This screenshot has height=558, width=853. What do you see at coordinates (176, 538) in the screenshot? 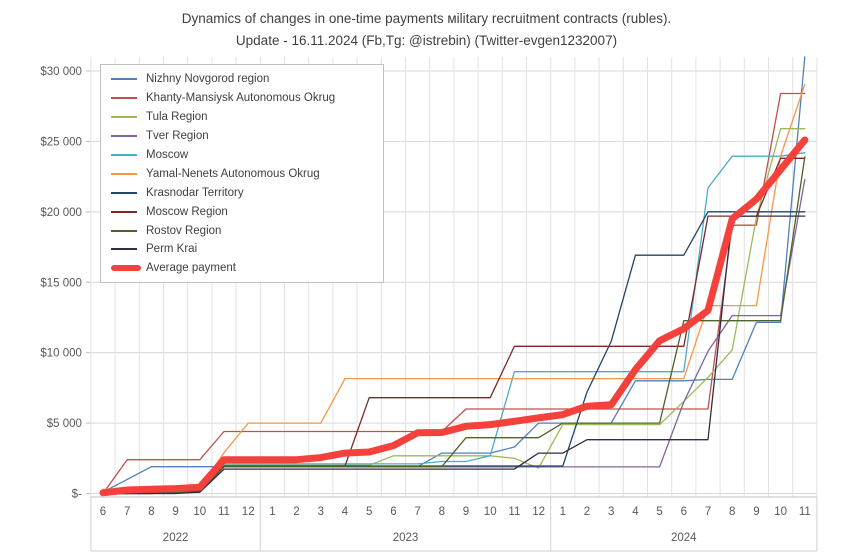
I see `x-axis-year-label: 2022` at bounding box center [176, 538].